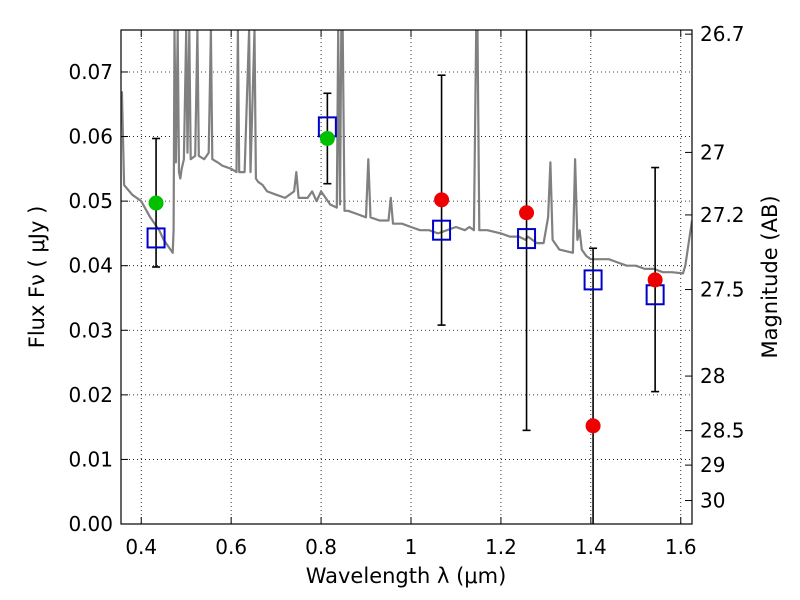 This screenshot has height=600, width=800. What do you see at coordinates (406, 576) in the screenshot?
I see `x-axis-label: Wavelength λ (μm)` at bounding box center [406, 576].